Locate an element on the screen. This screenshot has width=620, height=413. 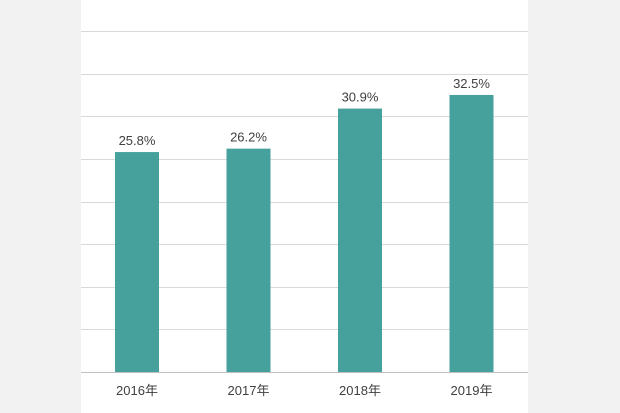
x-tick-label: 2018年 is located at coordinates (360, 390).